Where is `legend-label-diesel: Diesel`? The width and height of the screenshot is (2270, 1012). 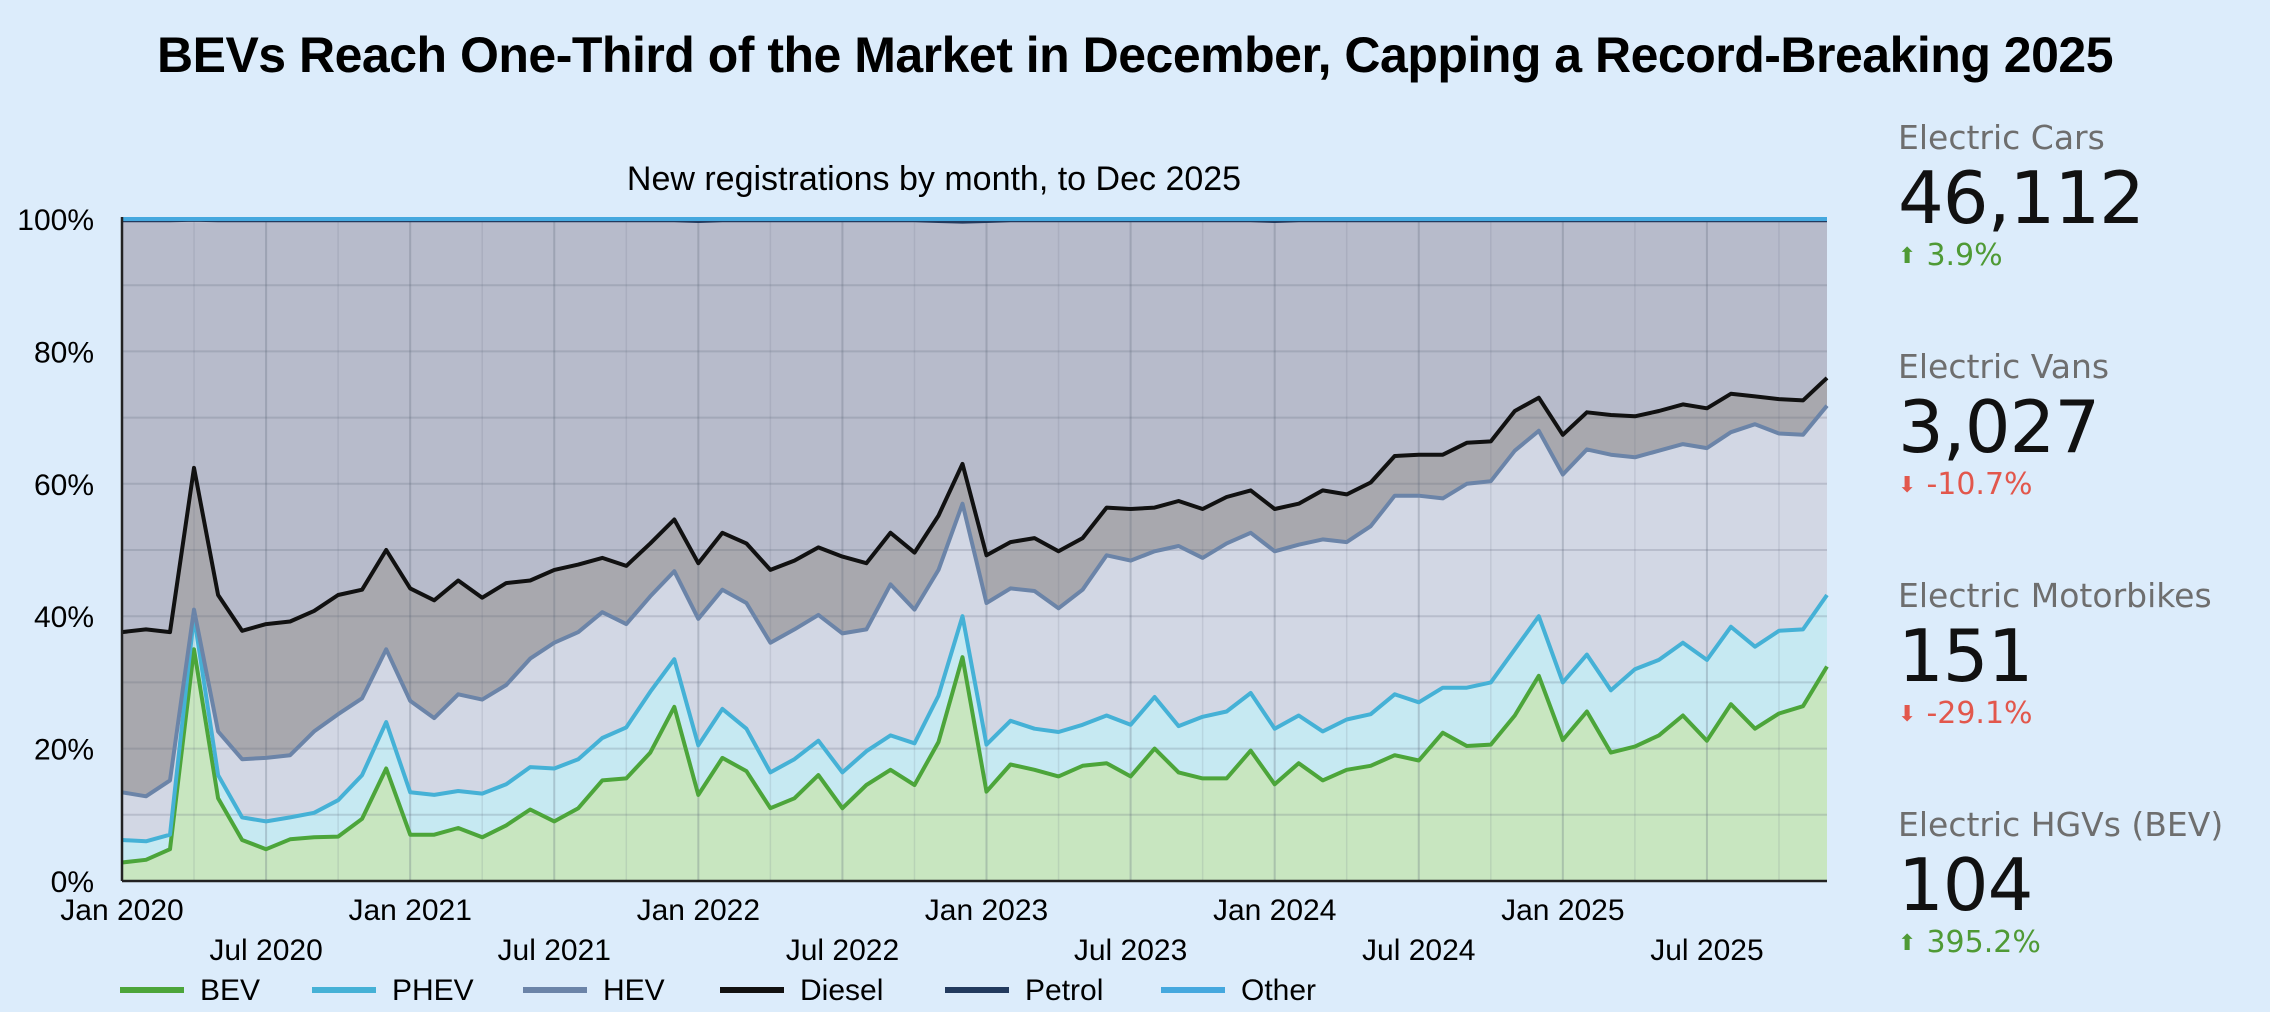 legend-label-diesel: Diesel is located at coordinates (841, 990).